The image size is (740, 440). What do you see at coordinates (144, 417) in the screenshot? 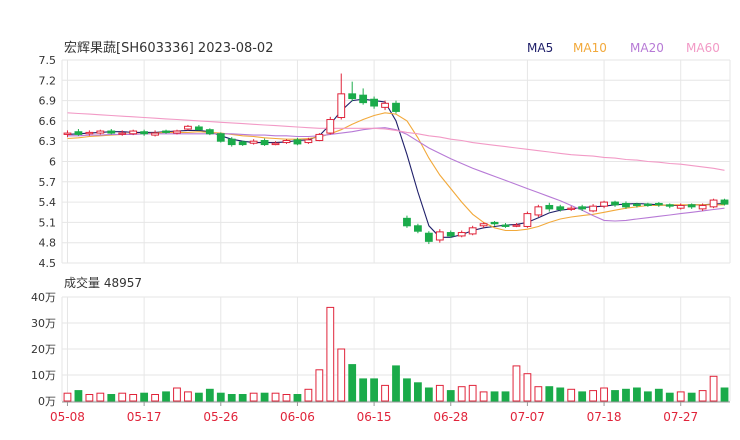
I see `date-tick-label: 05-17` at bounding box center [144, 417].